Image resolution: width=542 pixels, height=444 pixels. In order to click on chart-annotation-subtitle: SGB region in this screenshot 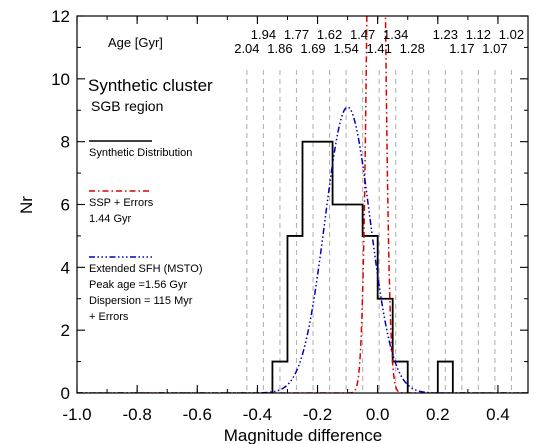, I will do `click(127, 106)`.